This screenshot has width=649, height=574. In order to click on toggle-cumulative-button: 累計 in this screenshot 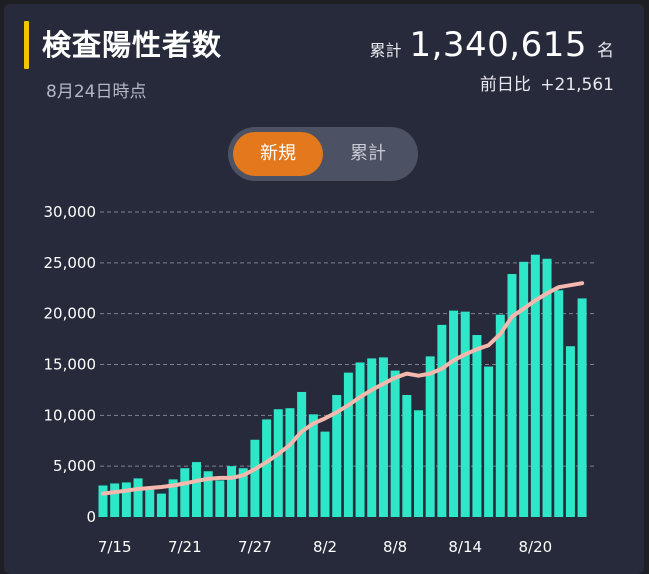, I will do `click(368, 153)`.